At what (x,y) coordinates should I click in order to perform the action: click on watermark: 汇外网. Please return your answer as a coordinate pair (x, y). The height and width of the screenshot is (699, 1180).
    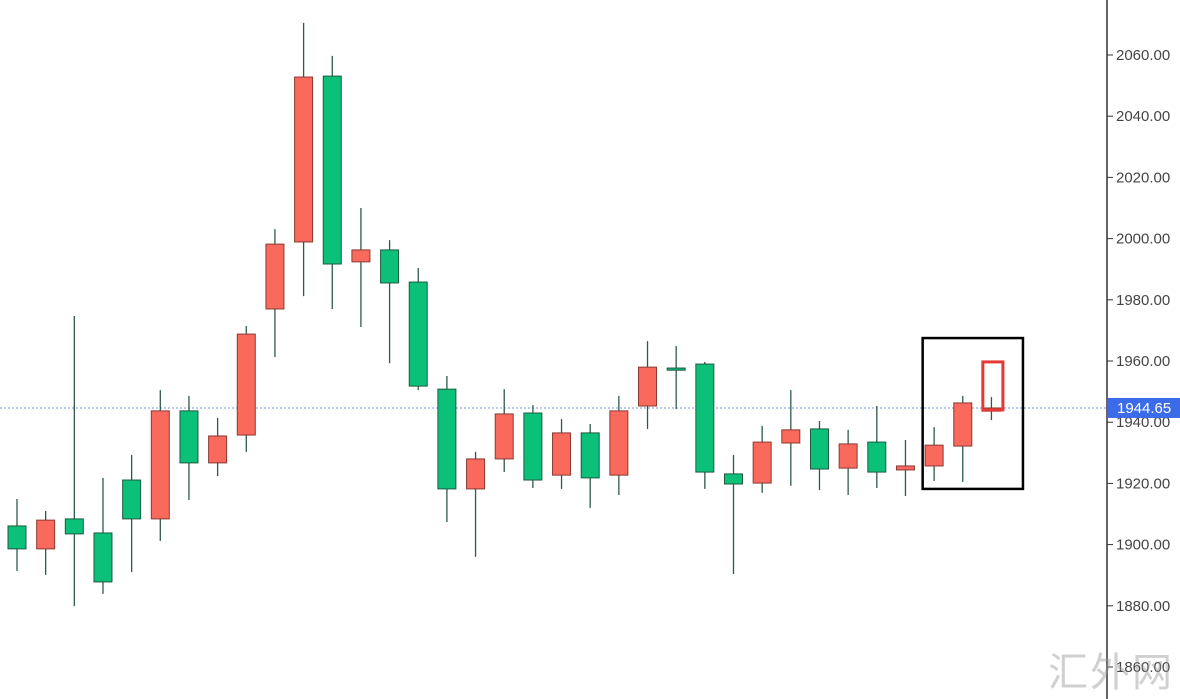
    Looking at the image, I should click on (1111, 673).